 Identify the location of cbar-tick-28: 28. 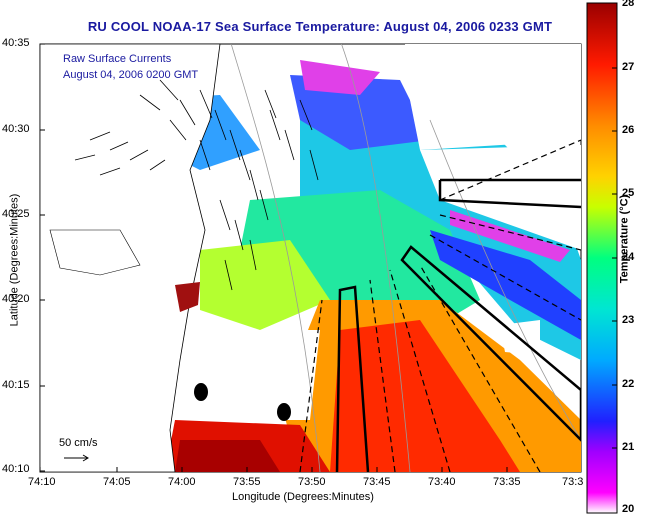
(628, 4).